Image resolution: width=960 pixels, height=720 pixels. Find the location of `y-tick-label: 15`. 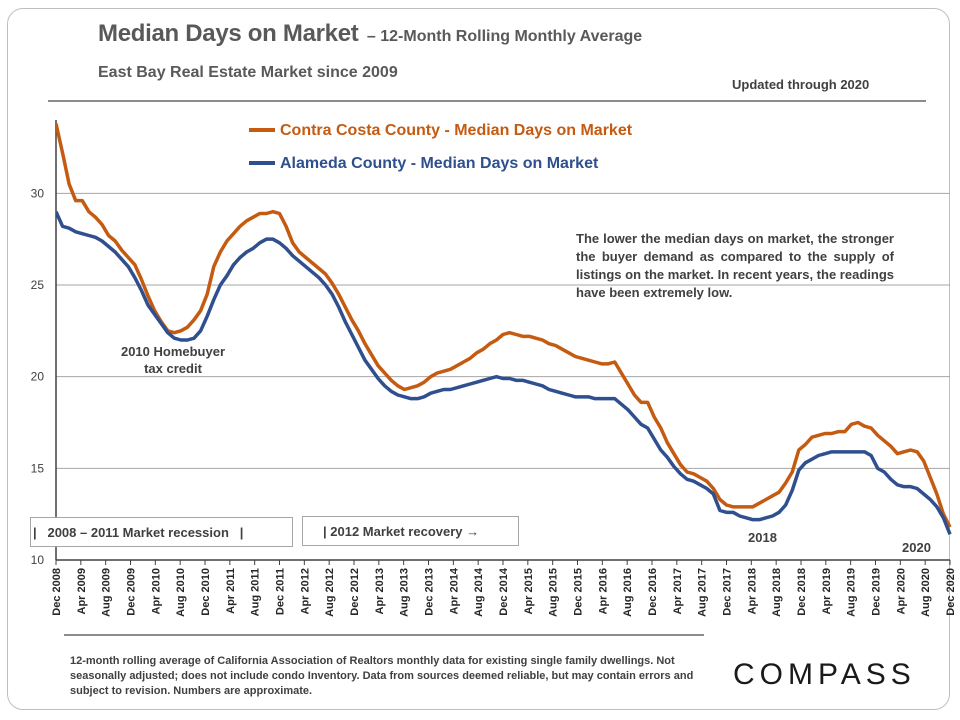

y-tick-label: 15 is located at coordinates (38, 468).